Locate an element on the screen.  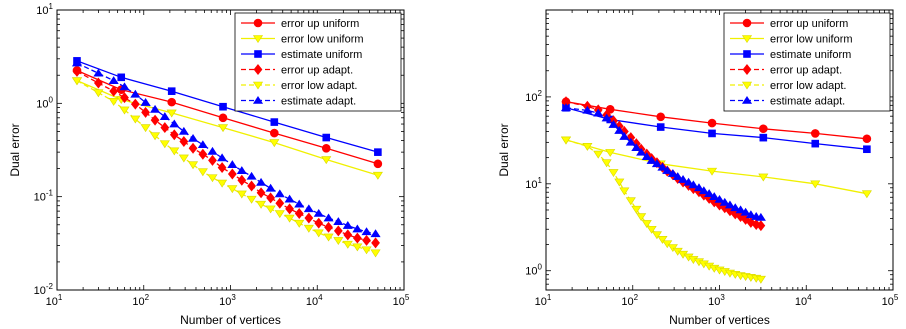
y-tick-label: 10⁻¹ is located at coordinates (44, 196).